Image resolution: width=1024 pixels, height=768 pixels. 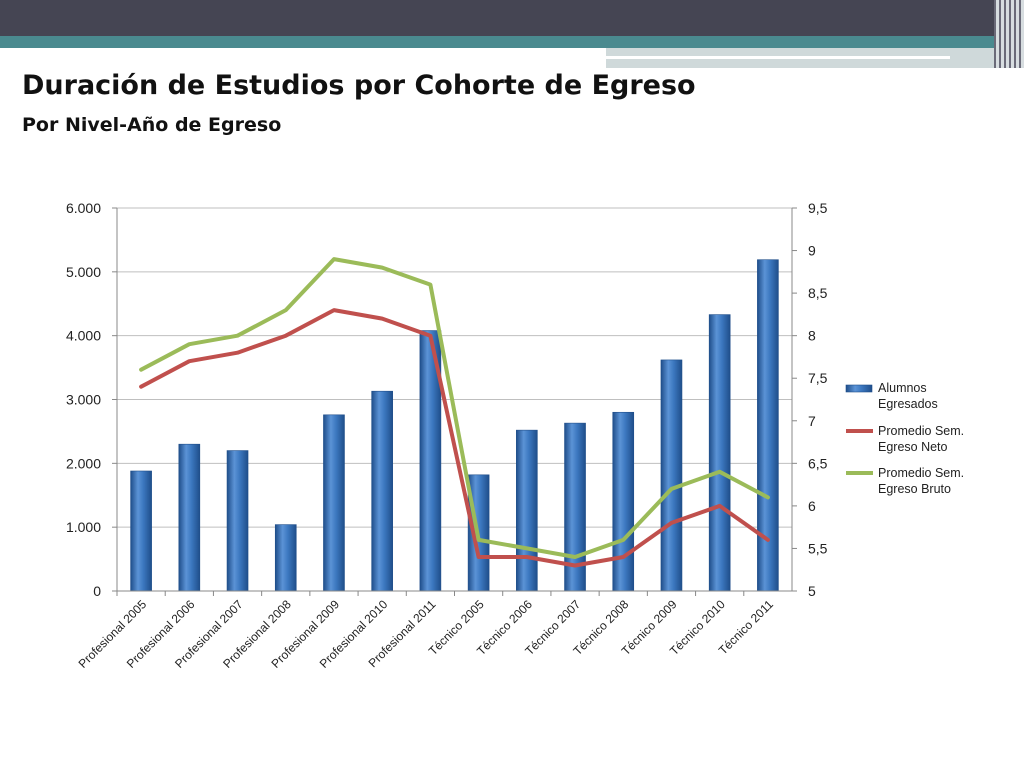 I want to click on y-right-tick-label: 9,5, so click(x=818, y=208).